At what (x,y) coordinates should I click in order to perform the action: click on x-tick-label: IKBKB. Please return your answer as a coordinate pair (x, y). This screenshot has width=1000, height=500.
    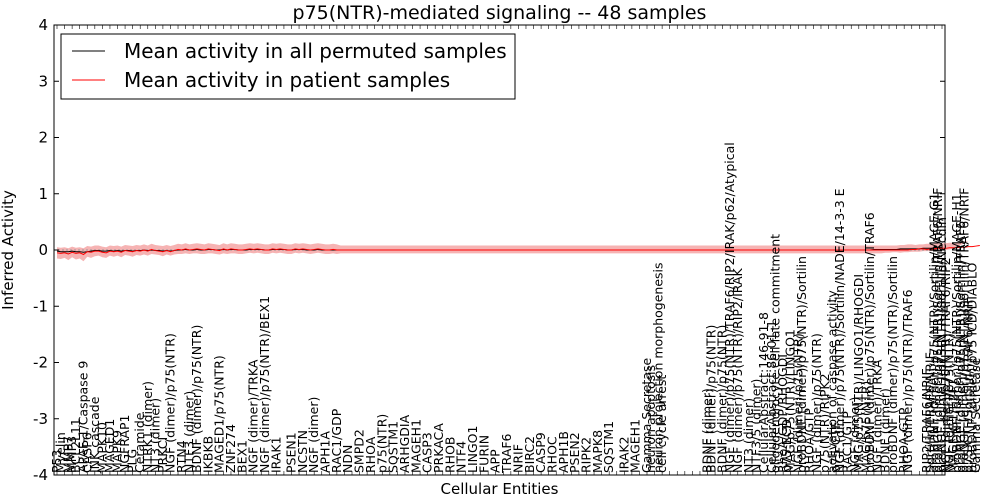
    Looking at the image, I should click on (207, 454).